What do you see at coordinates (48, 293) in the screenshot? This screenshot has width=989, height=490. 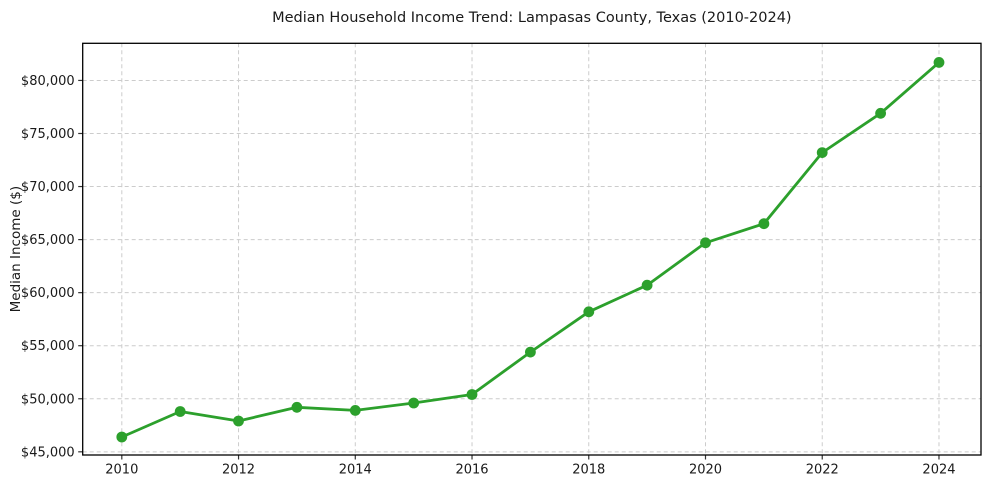 I see `y-tick-label: $60,000` at bounding box center [48, 293].